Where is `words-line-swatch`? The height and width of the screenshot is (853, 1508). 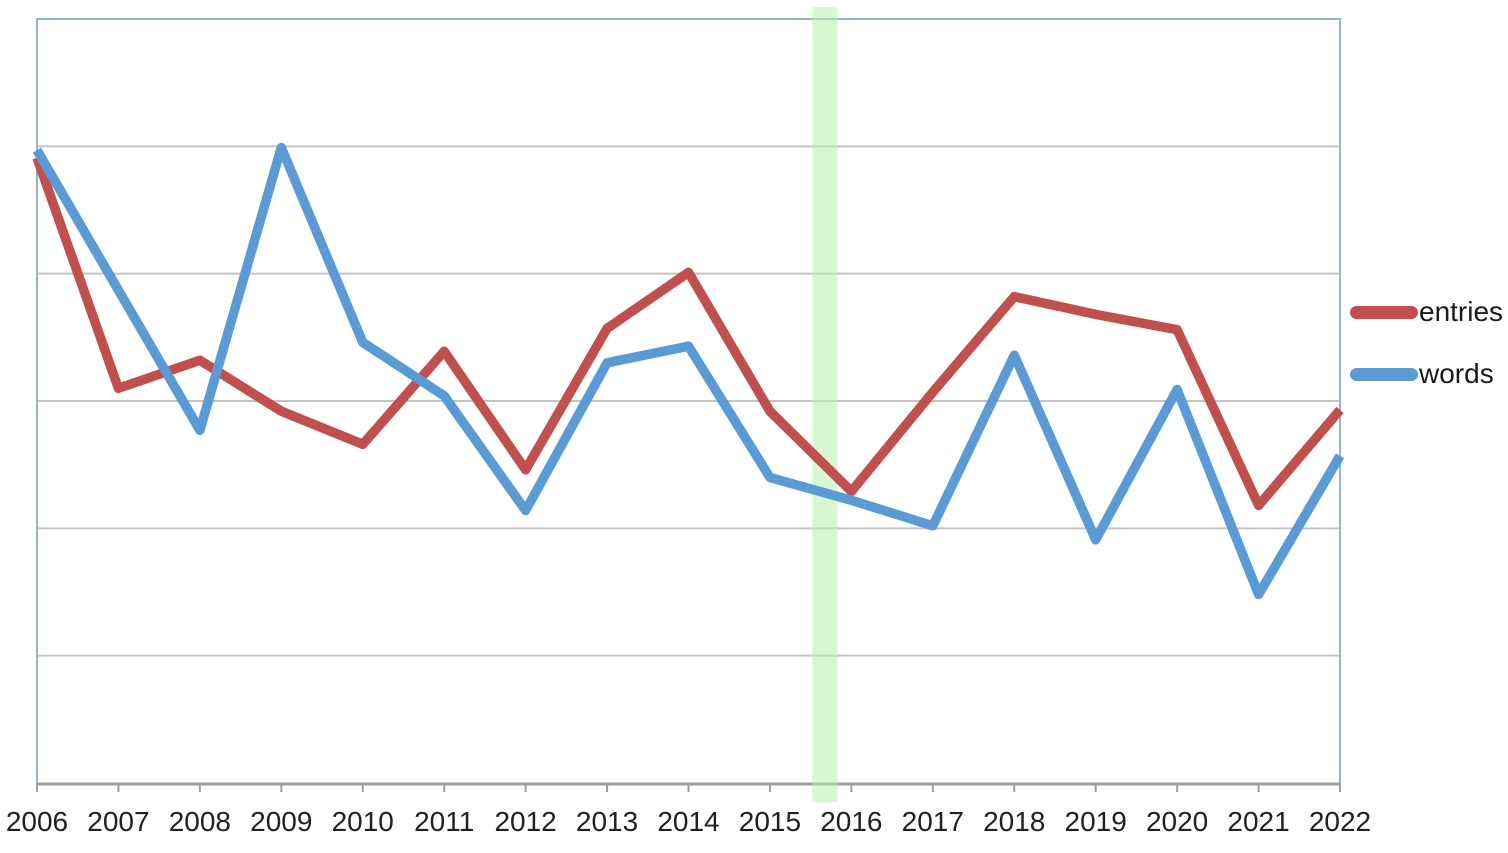 words-line-swatch is located at coordinates (1384, 374).